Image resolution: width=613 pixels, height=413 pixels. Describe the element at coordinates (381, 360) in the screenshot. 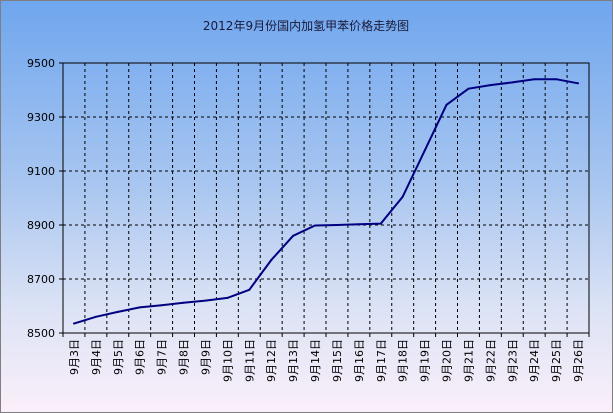

I see `x-tick-label: 9月17日` at that location.